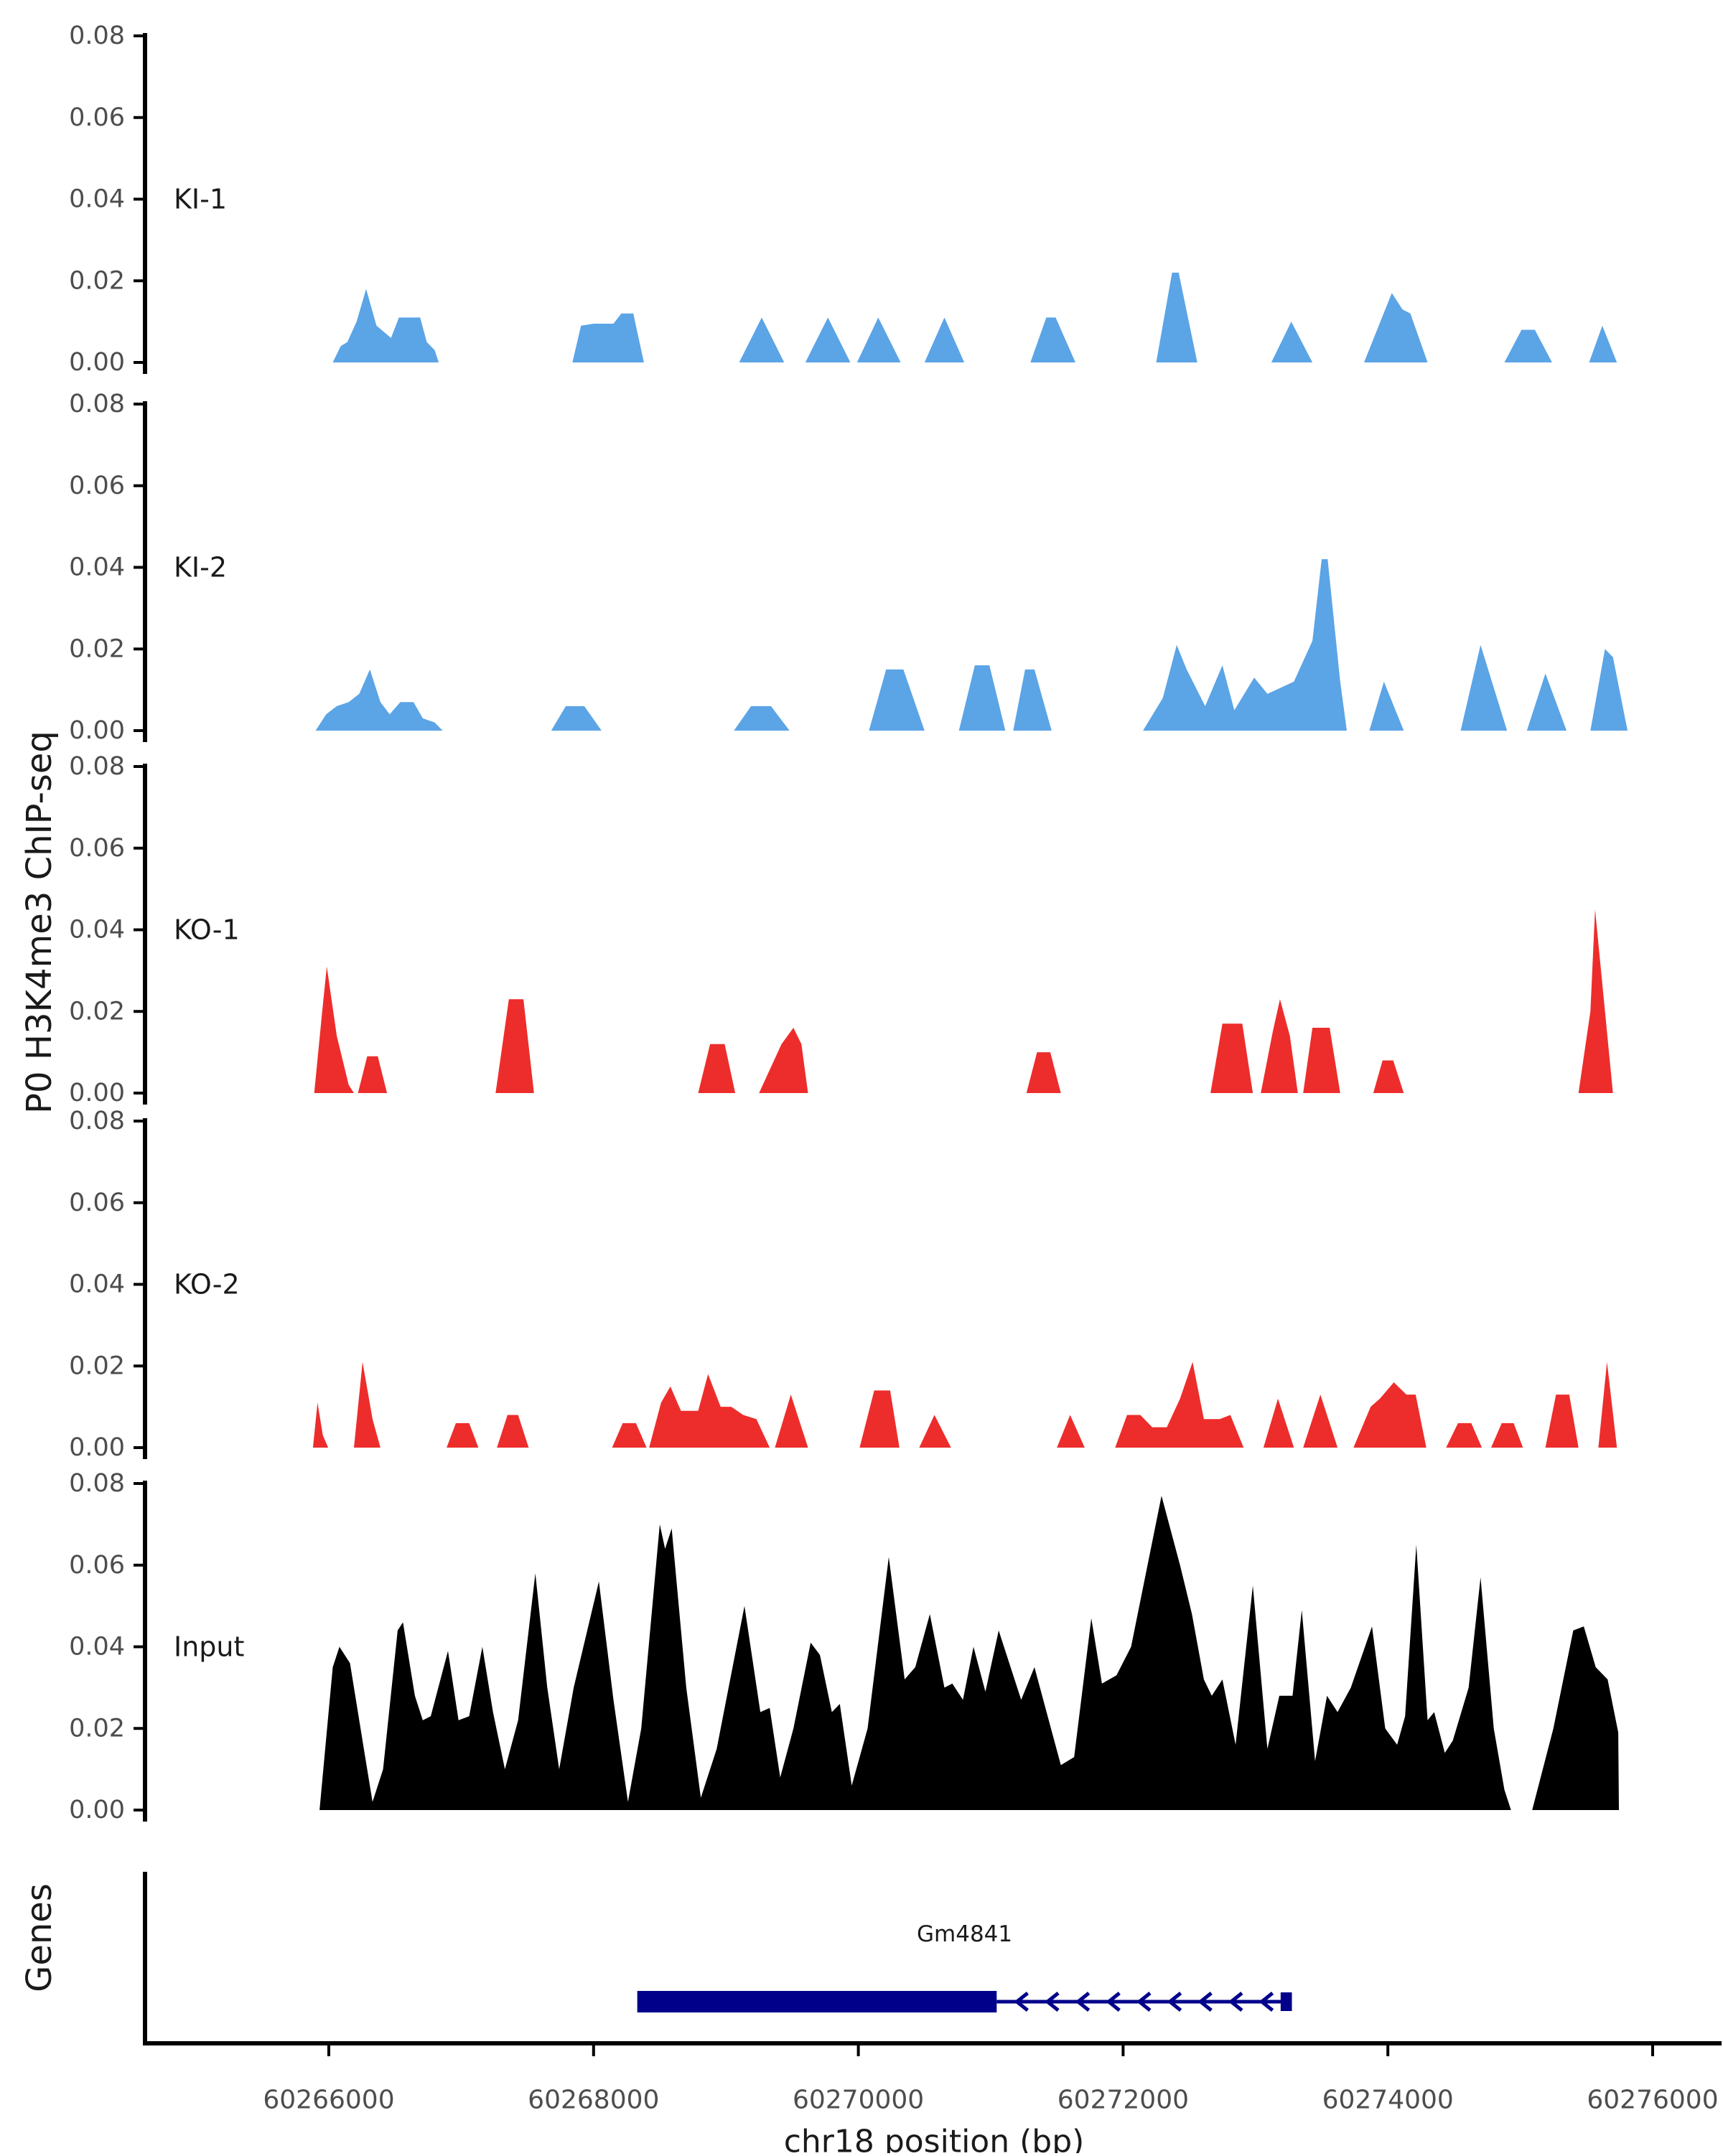  I want to click on x-axis-title: chr18 position (bp), so click(934, 2139).